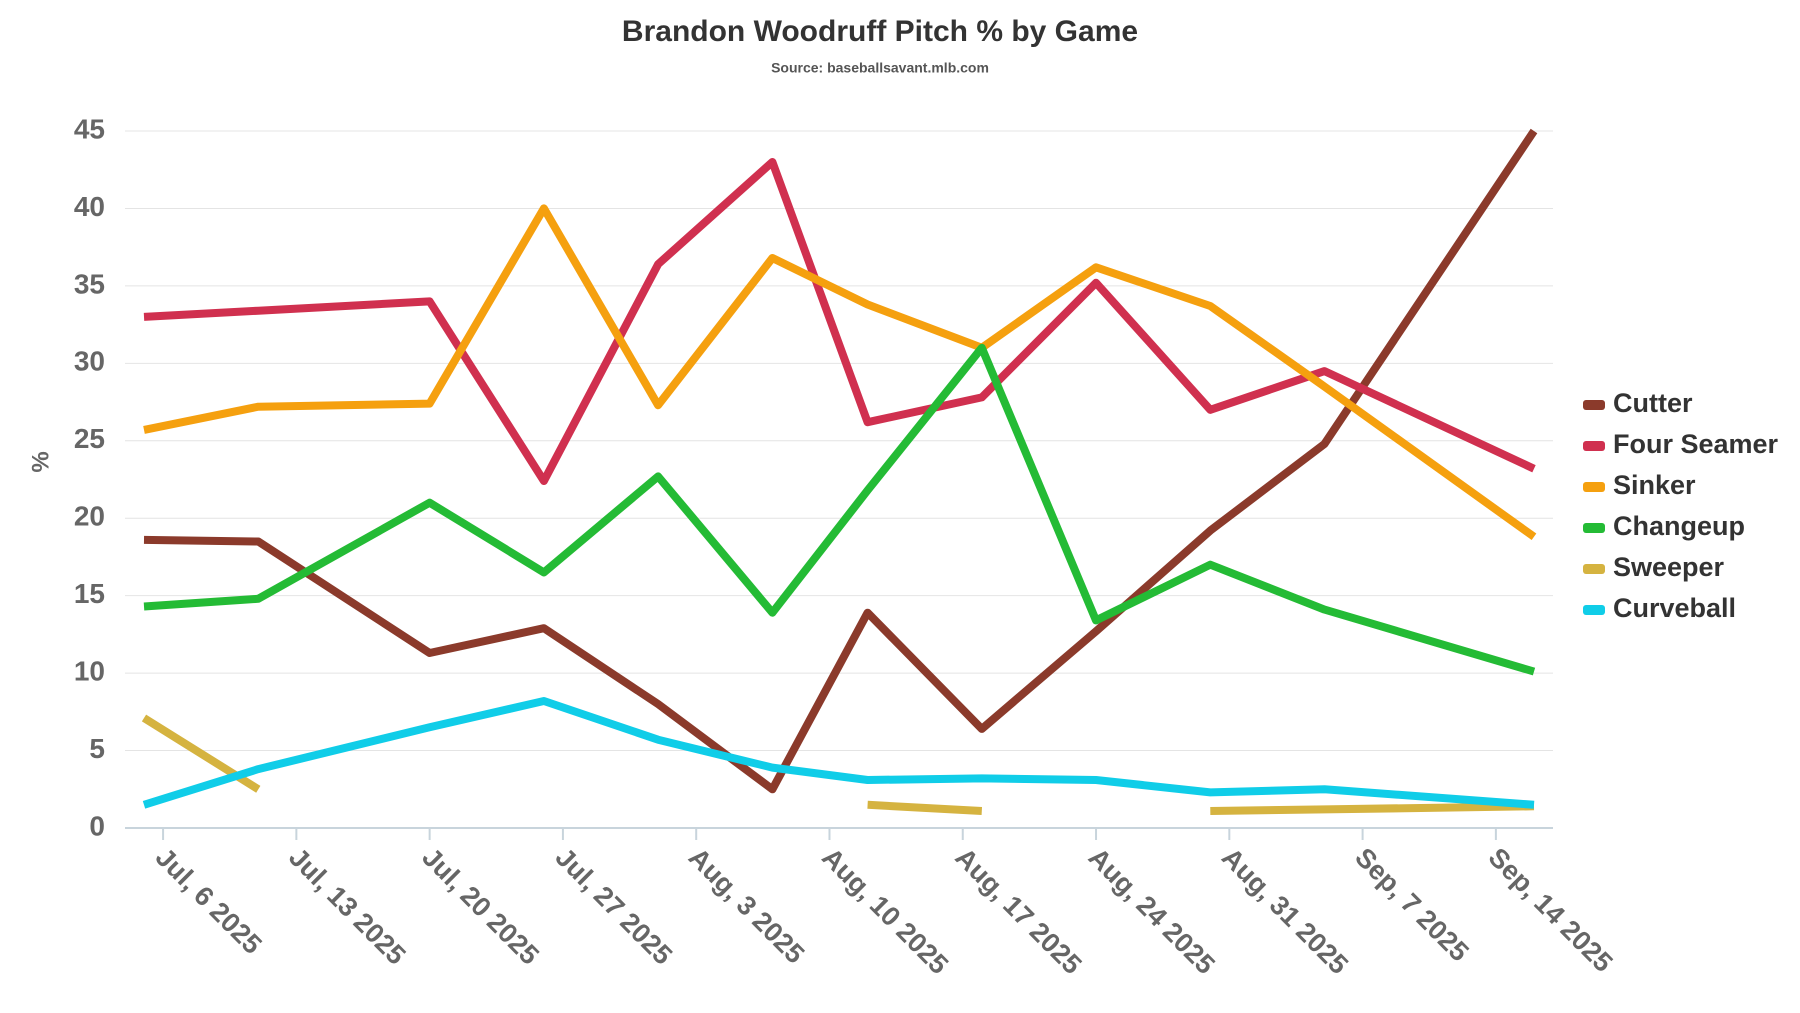  Describe the element at coordinates (746, 905) in the screenshot. I see `x-tick-label: Aug, 3 2025` at that location.